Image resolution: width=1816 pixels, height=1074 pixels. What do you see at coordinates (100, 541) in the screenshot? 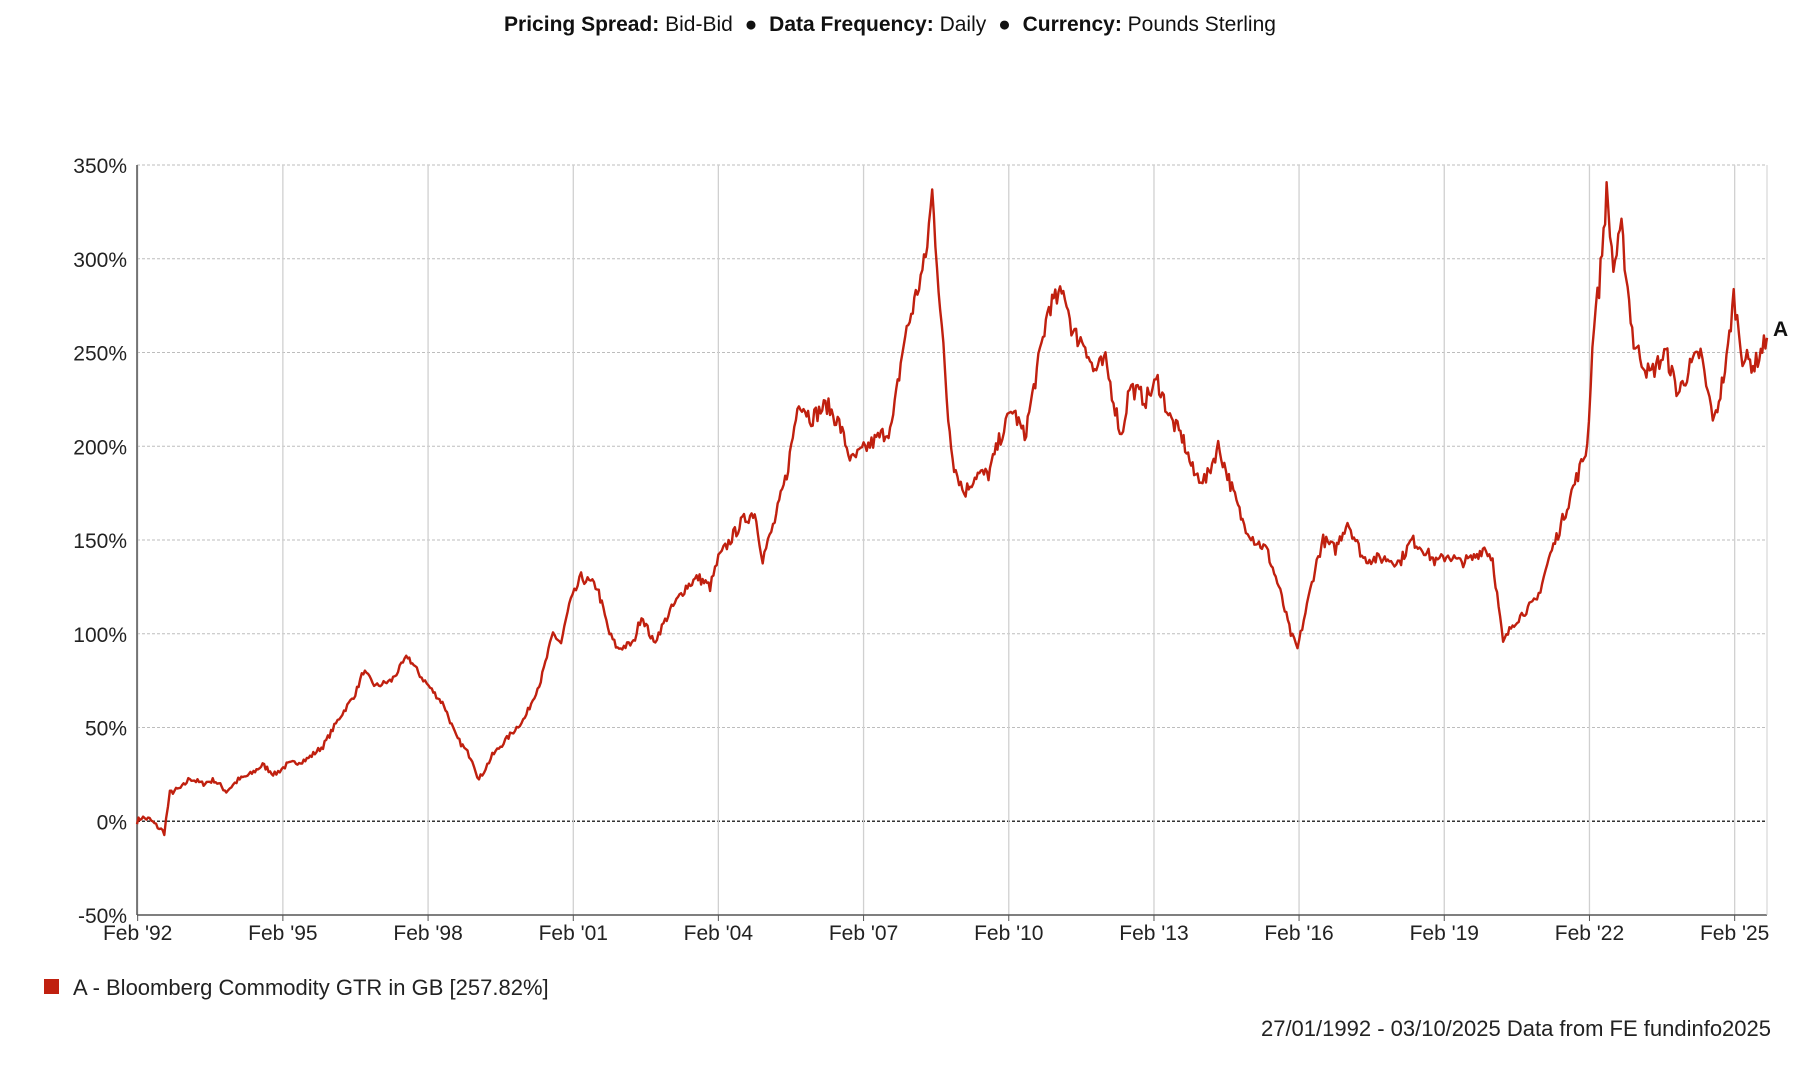
I see `y-tick-label: 150%` at bounding box center [100, 541].